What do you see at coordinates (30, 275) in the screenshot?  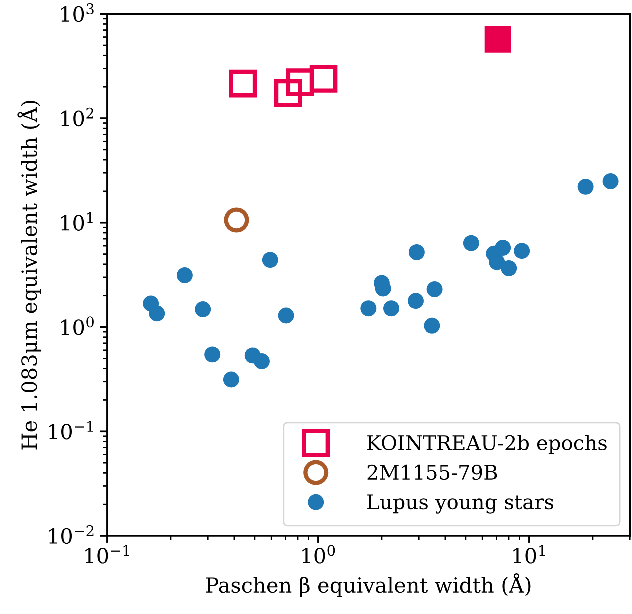 I see `y-axis-title: He 1.083μm equivalent width (Å)` at bounding box center [30, 275].